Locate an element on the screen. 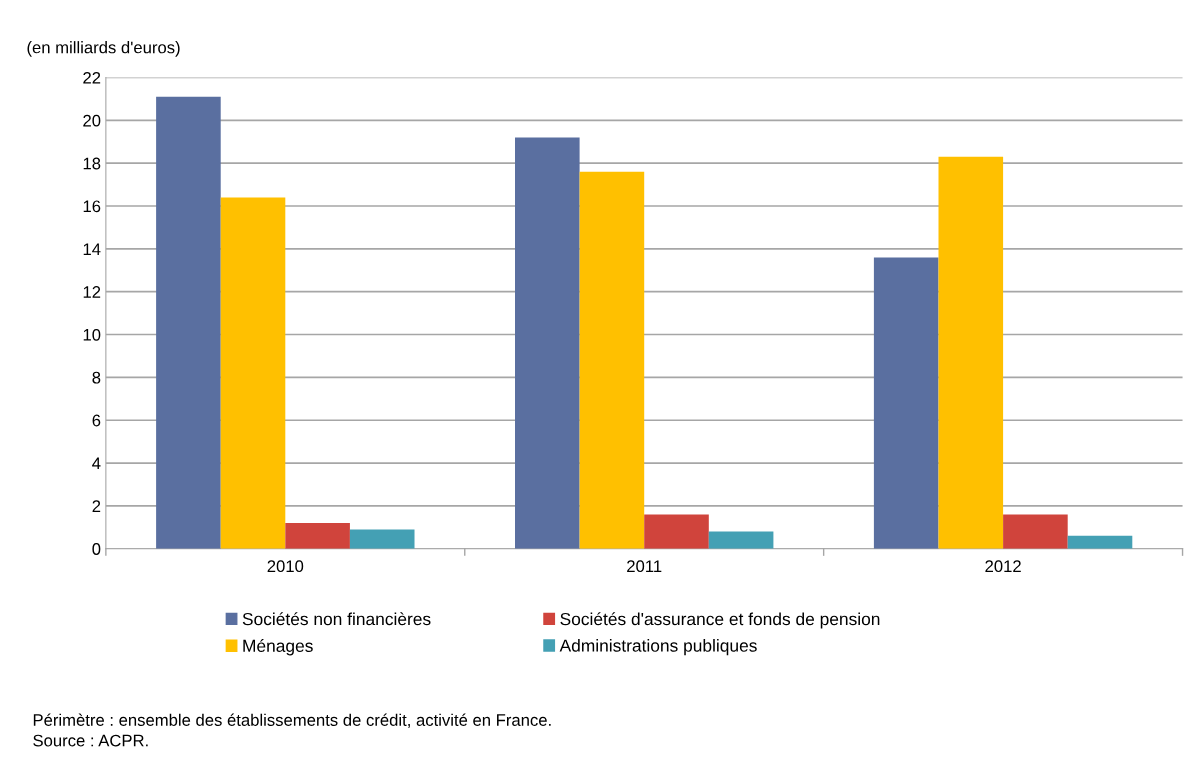 This screenshot has width=1203, height=760. y-axis-title: (en milliards d'euros) is located at coordinates (103, 49).